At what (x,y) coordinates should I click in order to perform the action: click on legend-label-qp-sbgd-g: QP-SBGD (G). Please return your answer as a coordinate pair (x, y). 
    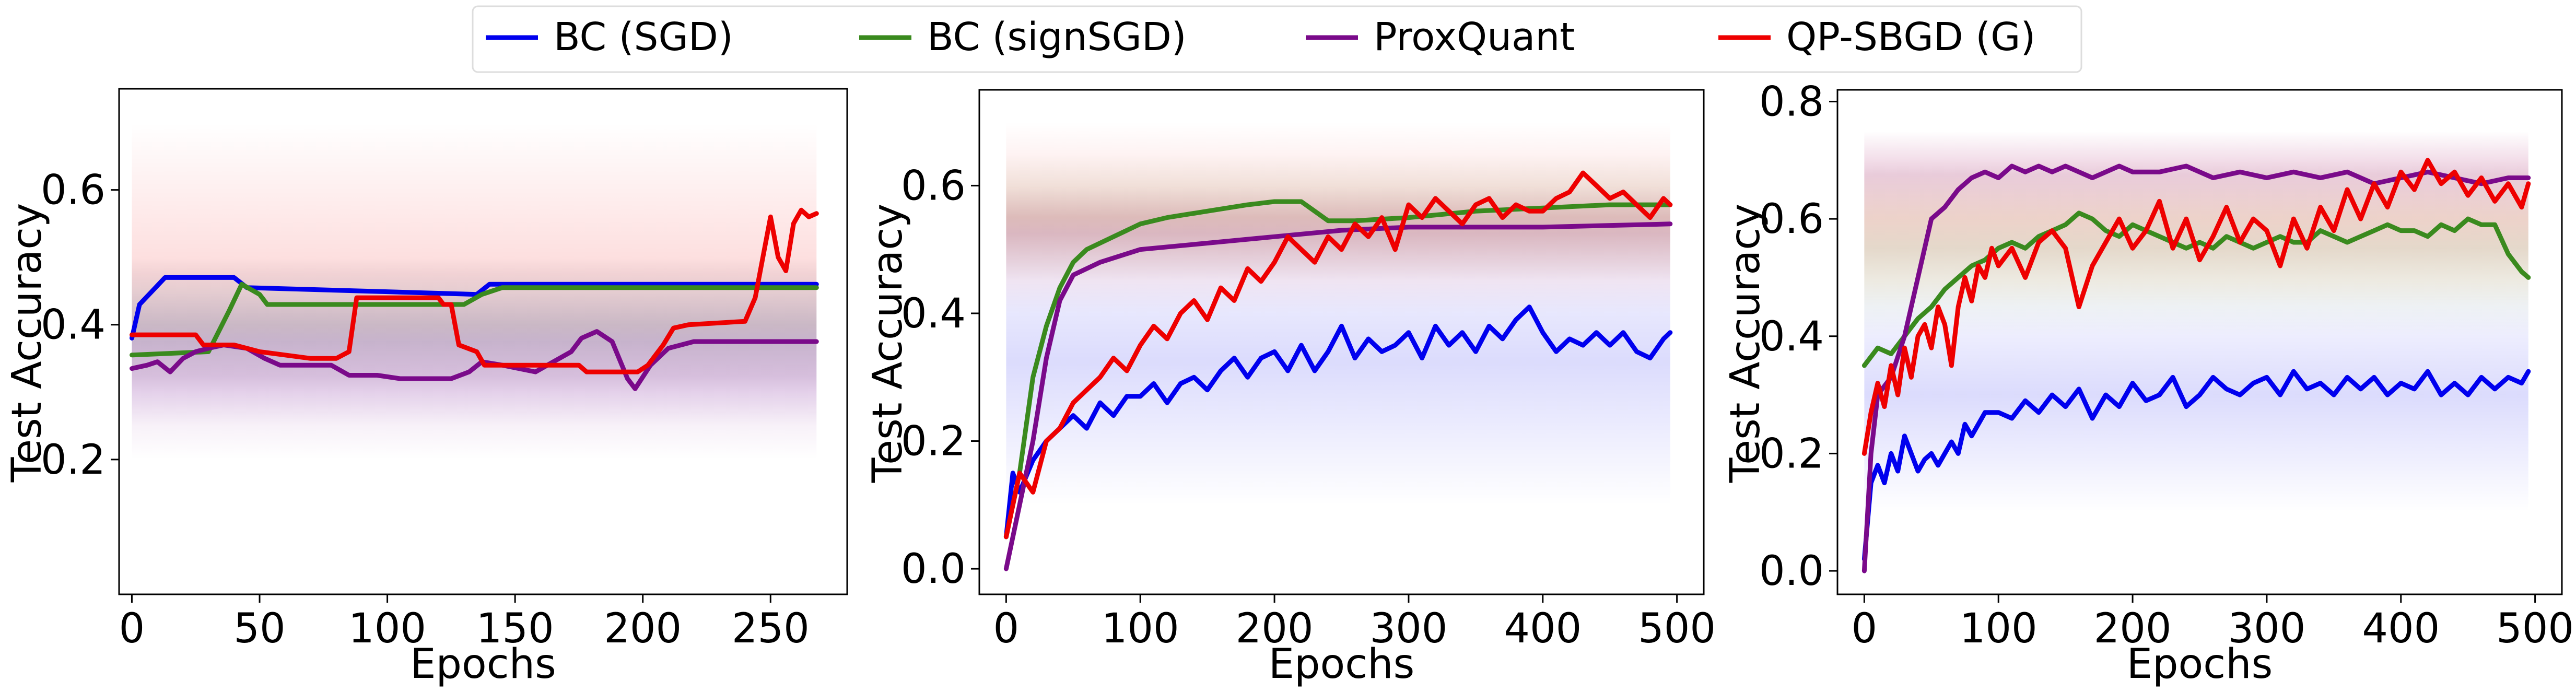
    Looking at the image, I should click on (1910, 37).